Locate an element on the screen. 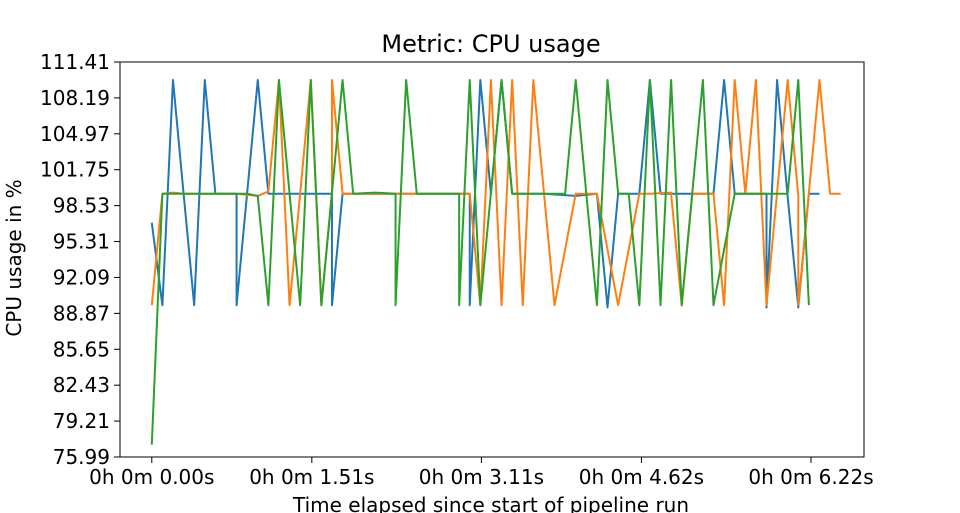 This screenshot has width=960, height=513. y-tick-label: 98.53 is located at coordinates (81, 206).